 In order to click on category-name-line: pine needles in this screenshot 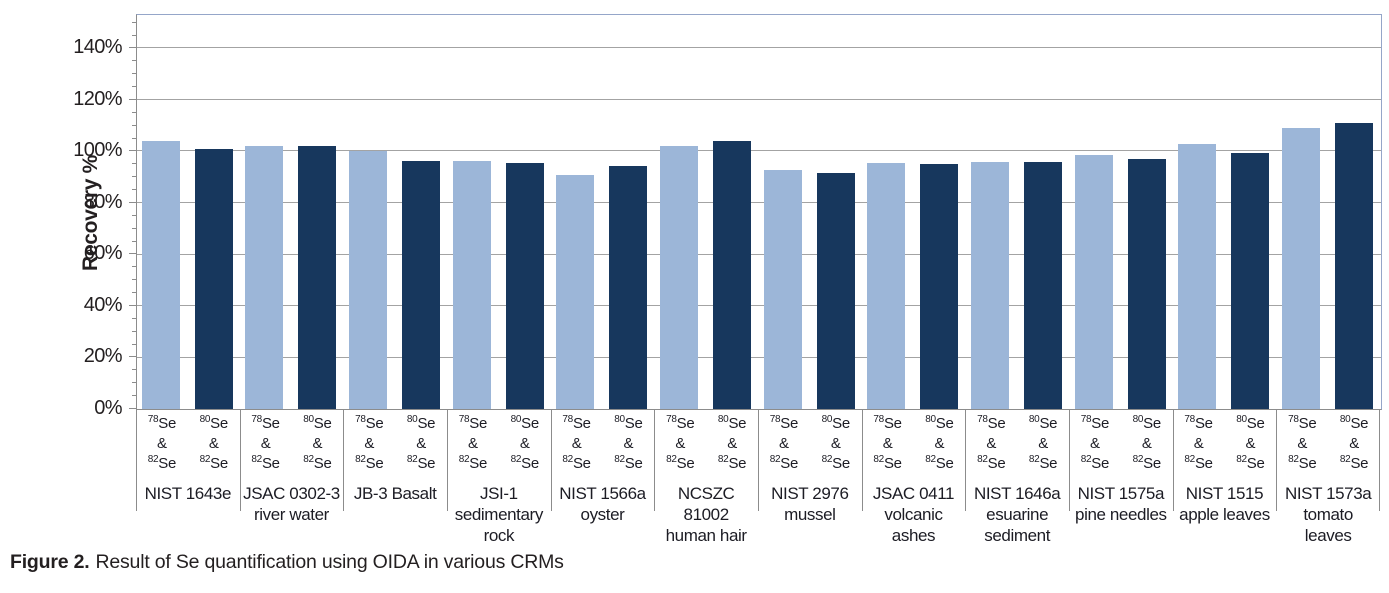, I will do `click(1121, 514)`.